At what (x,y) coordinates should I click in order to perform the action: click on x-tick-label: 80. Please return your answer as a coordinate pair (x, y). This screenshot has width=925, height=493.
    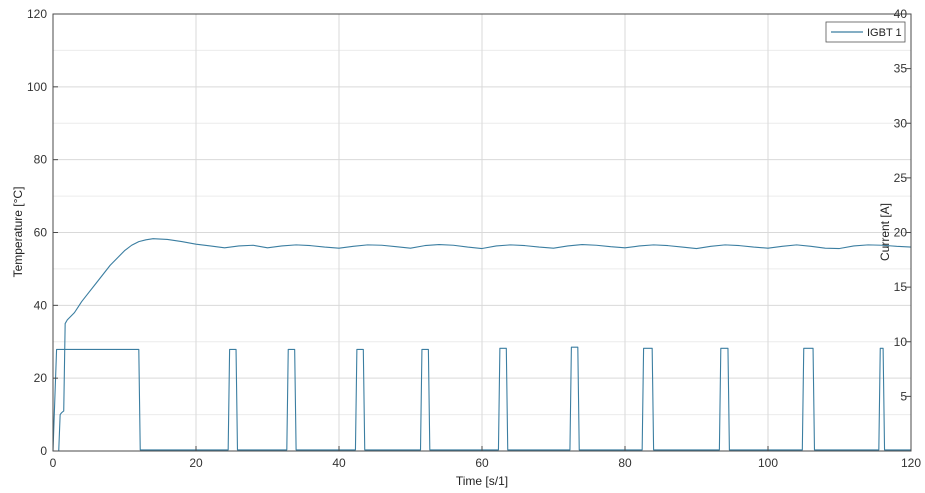
    Looking at the image, I should click on (625, 463).